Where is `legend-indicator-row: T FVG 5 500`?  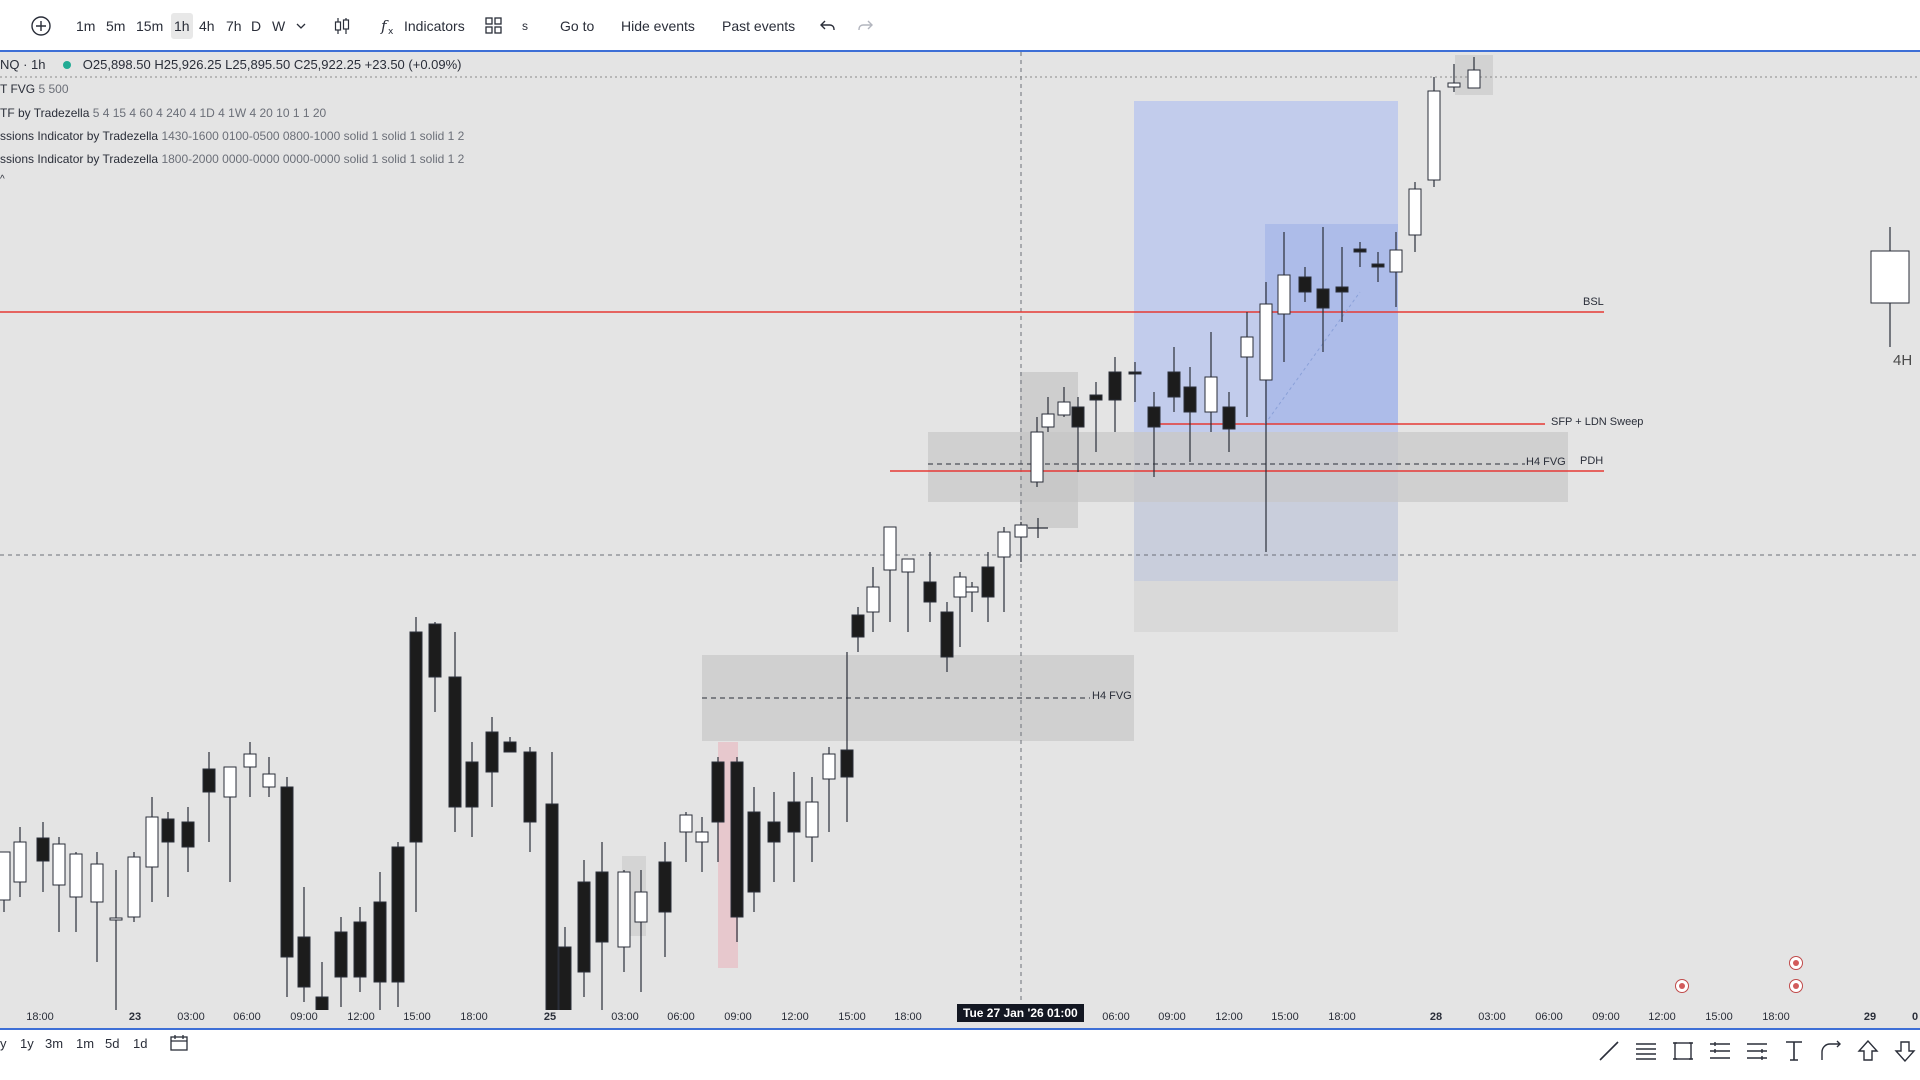 legend-indicator-row: T FVG 5 500 is located at coordinates (34, 89).